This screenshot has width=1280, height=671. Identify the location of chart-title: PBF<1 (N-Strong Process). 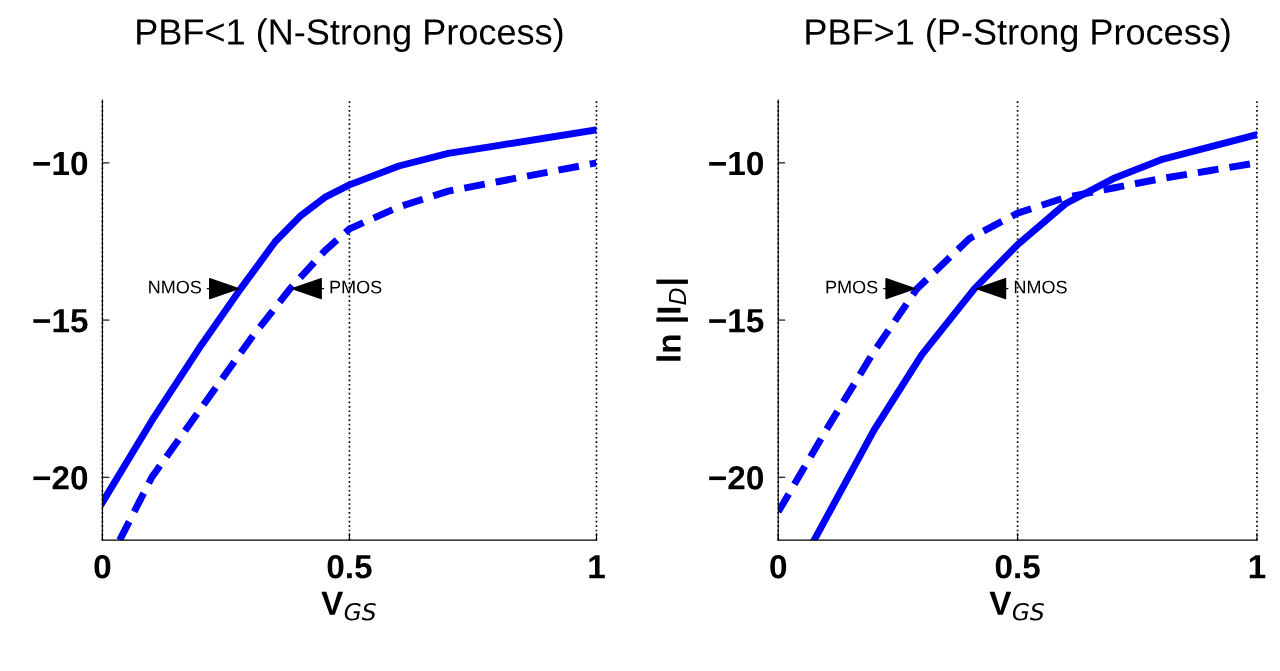
(350, 35).